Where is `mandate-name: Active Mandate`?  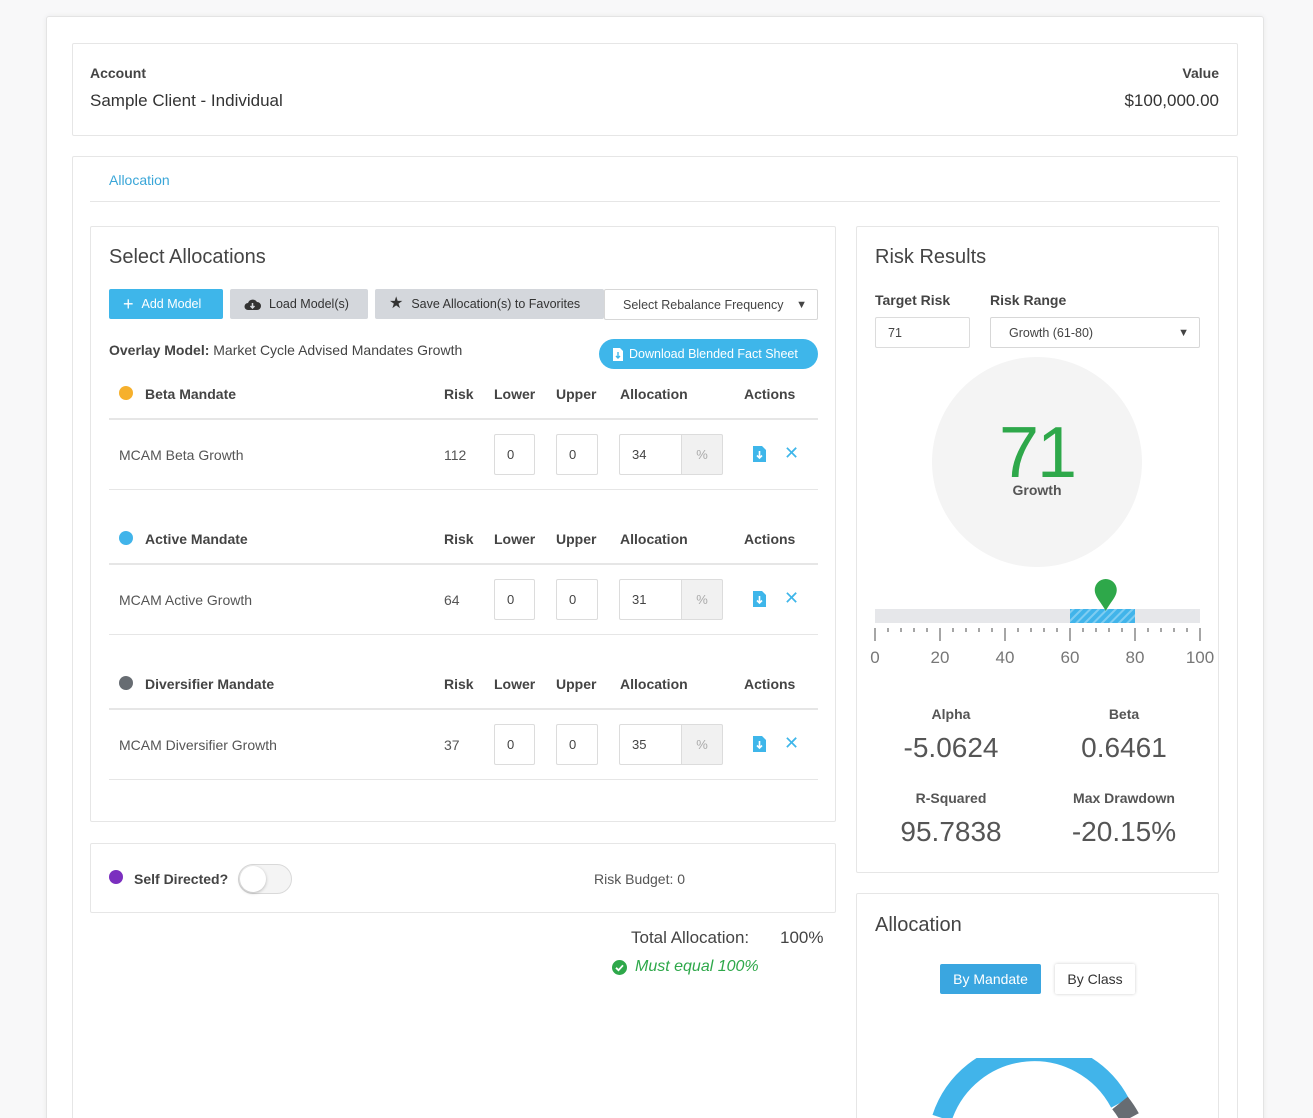 mandate-name: Active Mandate is located at coordinates (196, 539).